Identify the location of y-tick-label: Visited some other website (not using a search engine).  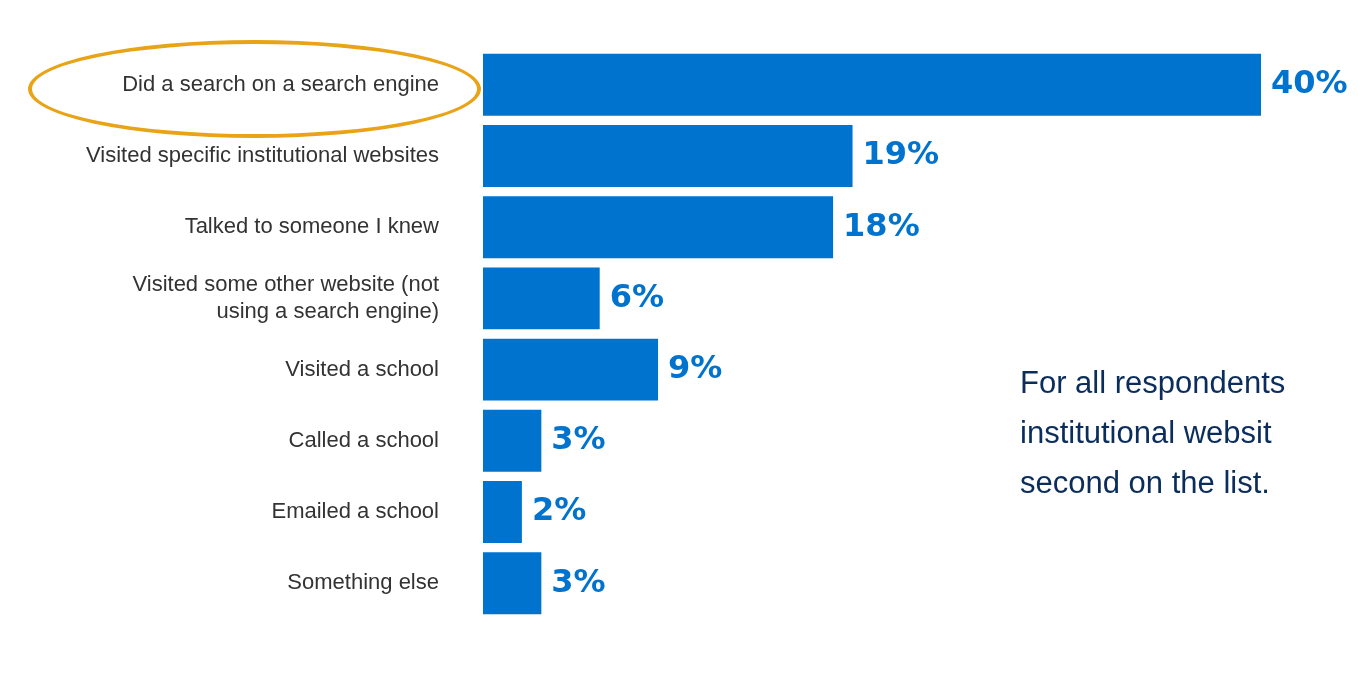
(285, 297).